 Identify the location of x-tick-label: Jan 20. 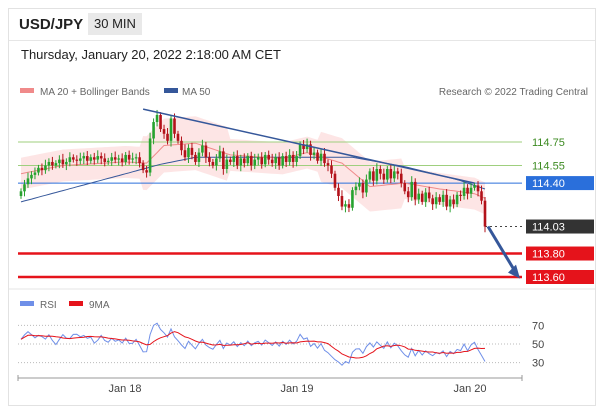
(469, 389).